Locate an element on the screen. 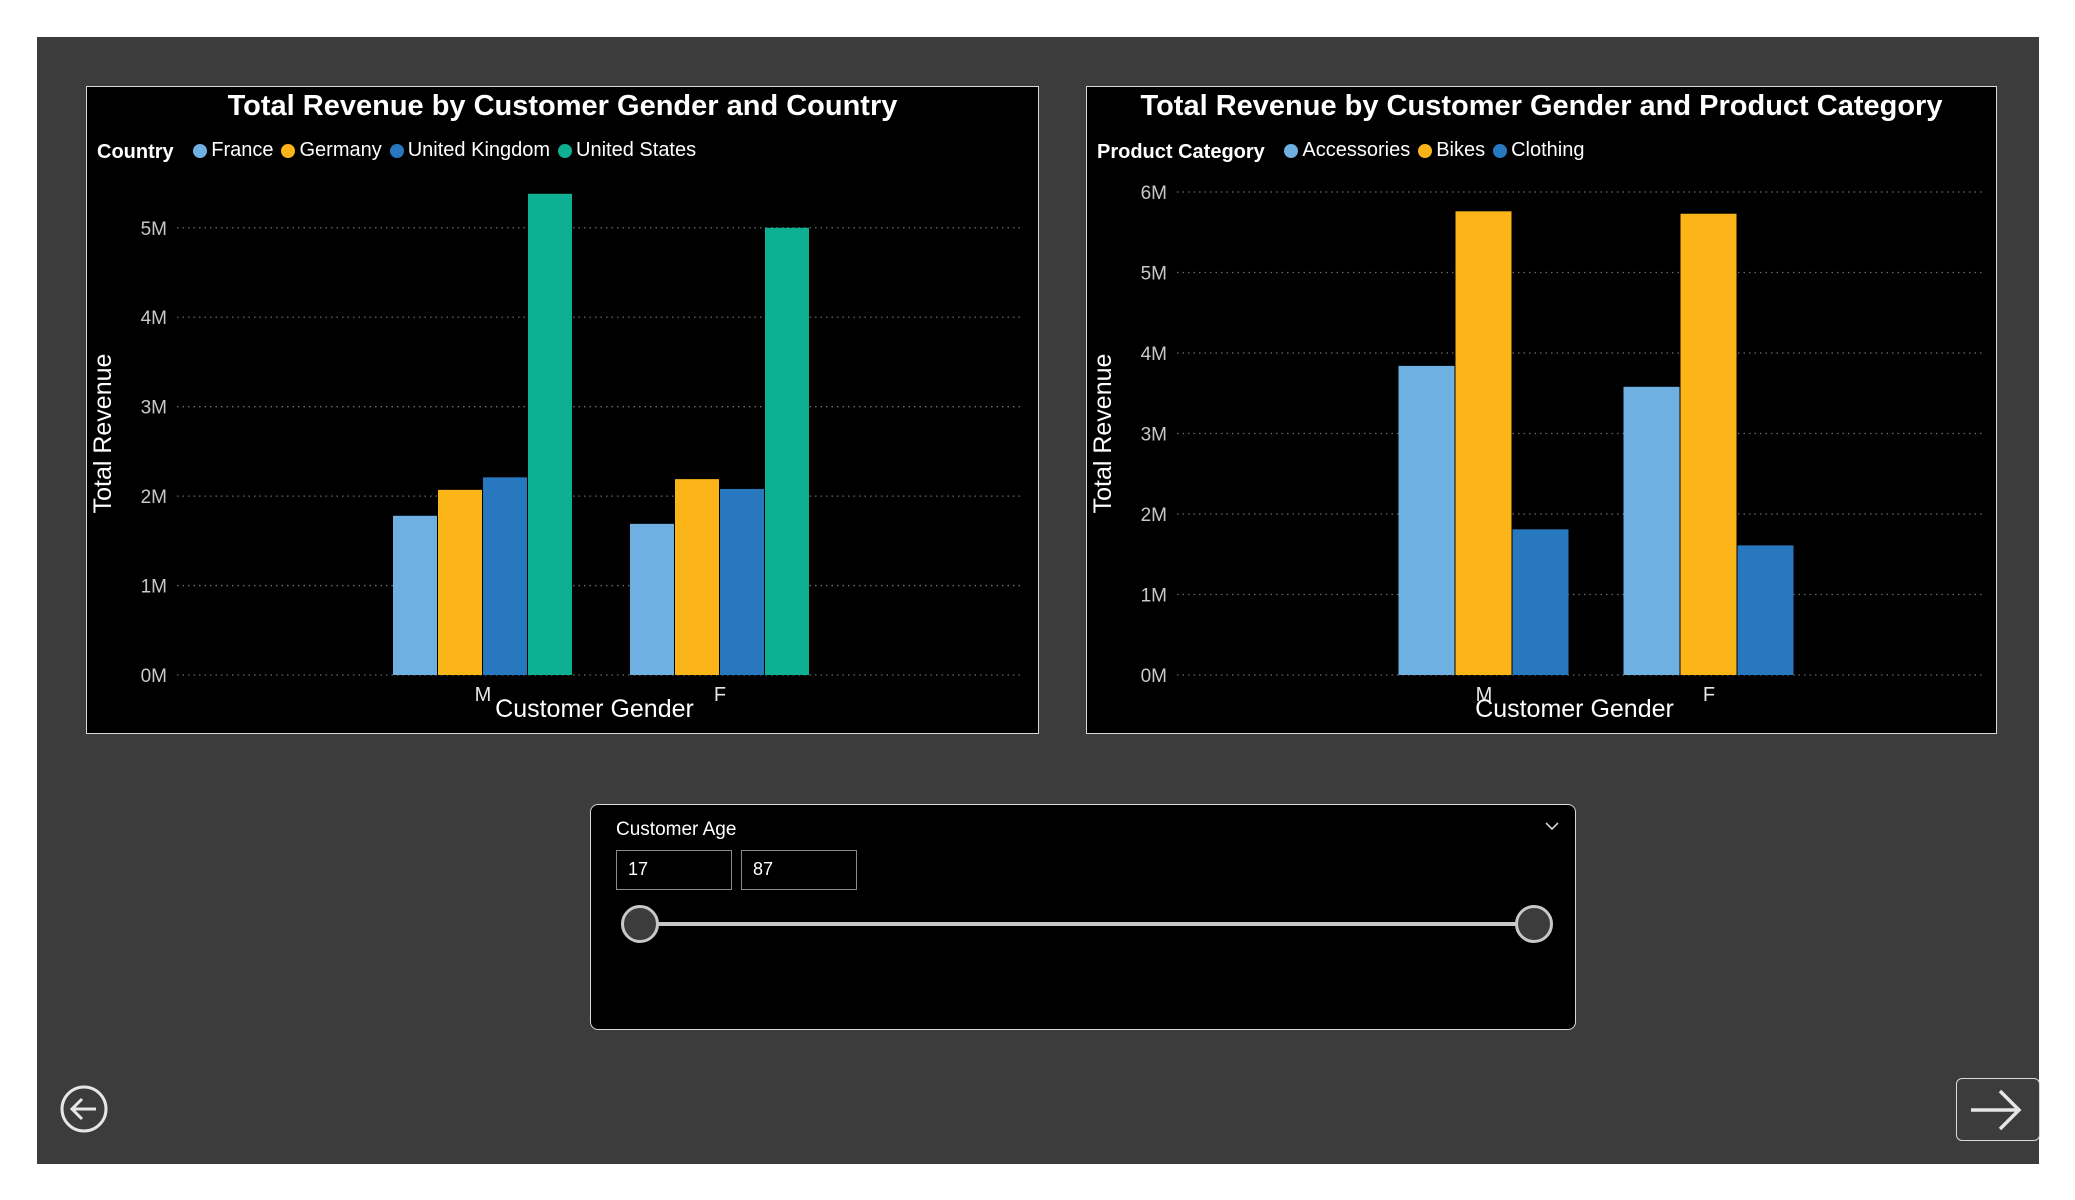 The image size is (2075, 1200). age-max-input: 87 is located at coordinates (799, 870).